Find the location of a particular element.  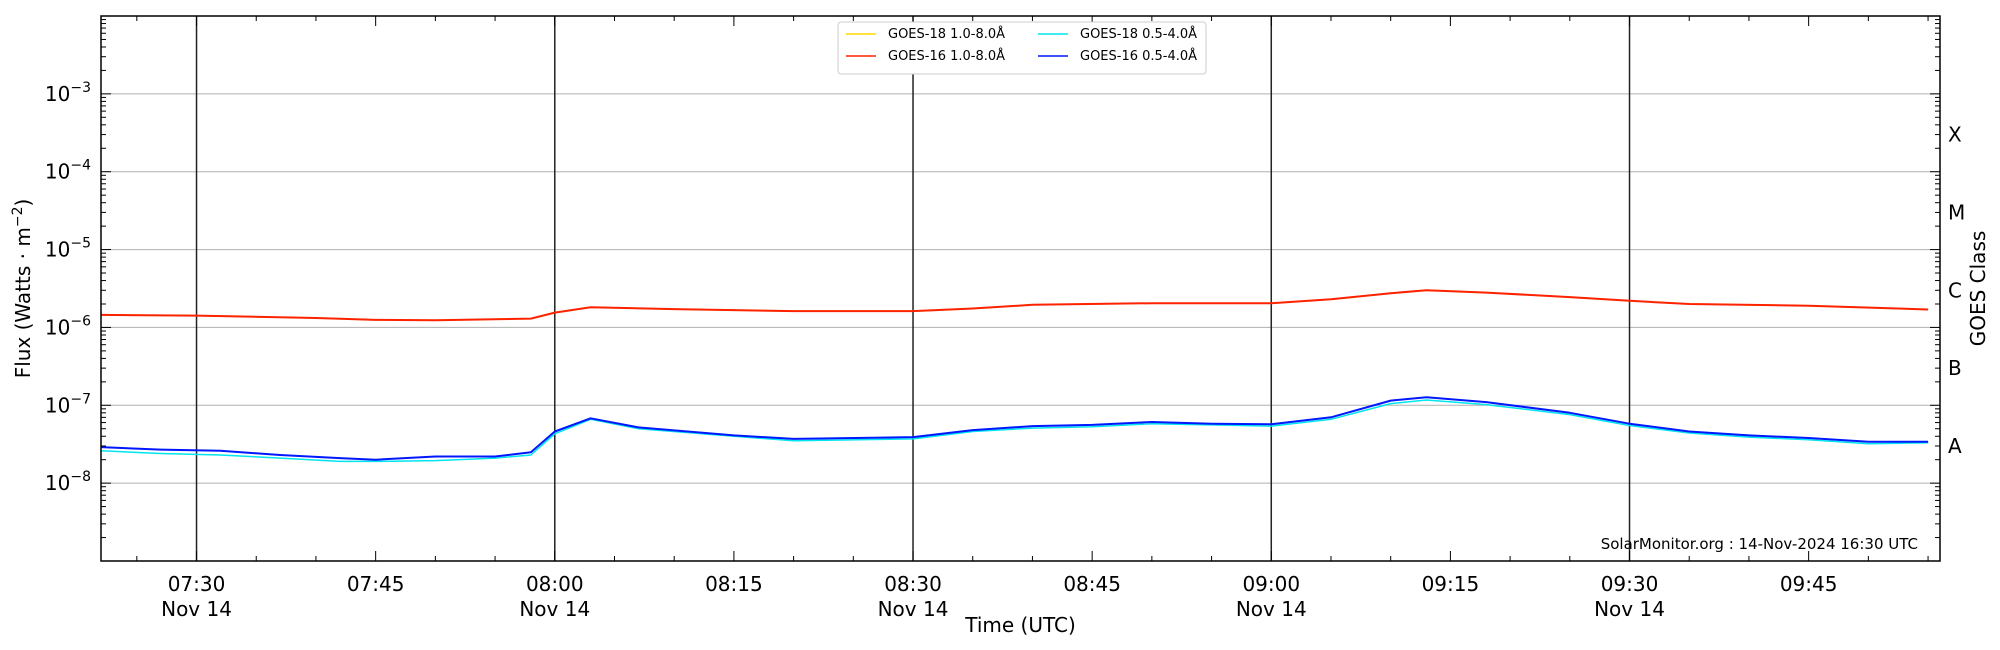

legend-label: GOES-16 0.5-4.0Å is located at coordinates (1138, 56).